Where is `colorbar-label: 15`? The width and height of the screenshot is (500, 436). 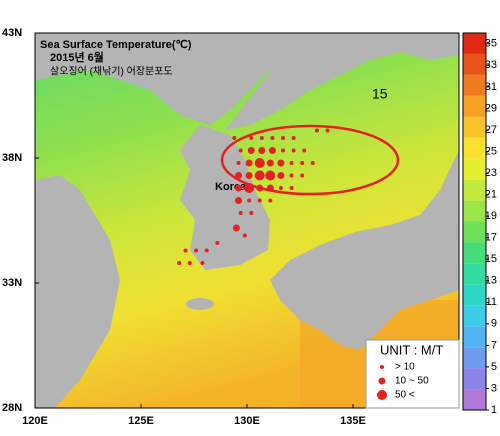
colorbar-label: 15 is located at coordinates (491, 259).